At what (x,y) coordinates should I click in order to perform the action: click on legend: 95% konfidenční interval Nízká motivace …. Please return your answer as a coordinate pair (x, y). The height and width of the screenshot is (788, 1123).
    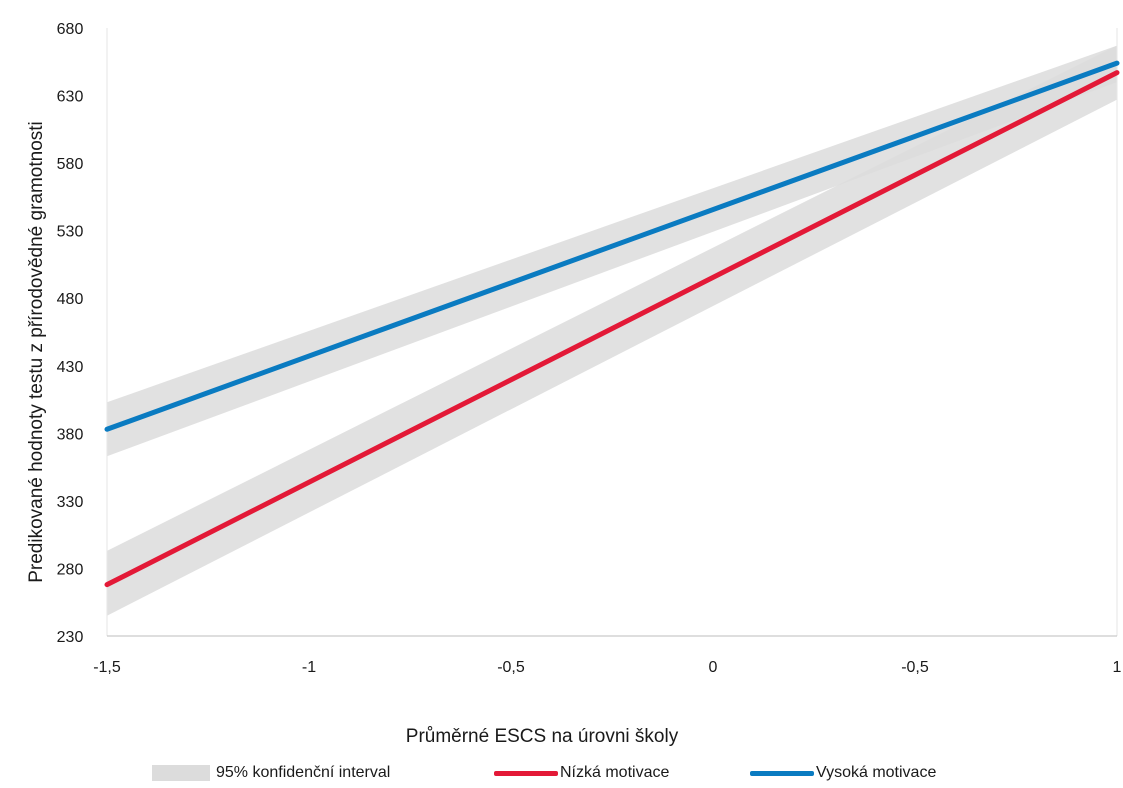
    Looking at the image, I should click on (561, 776).